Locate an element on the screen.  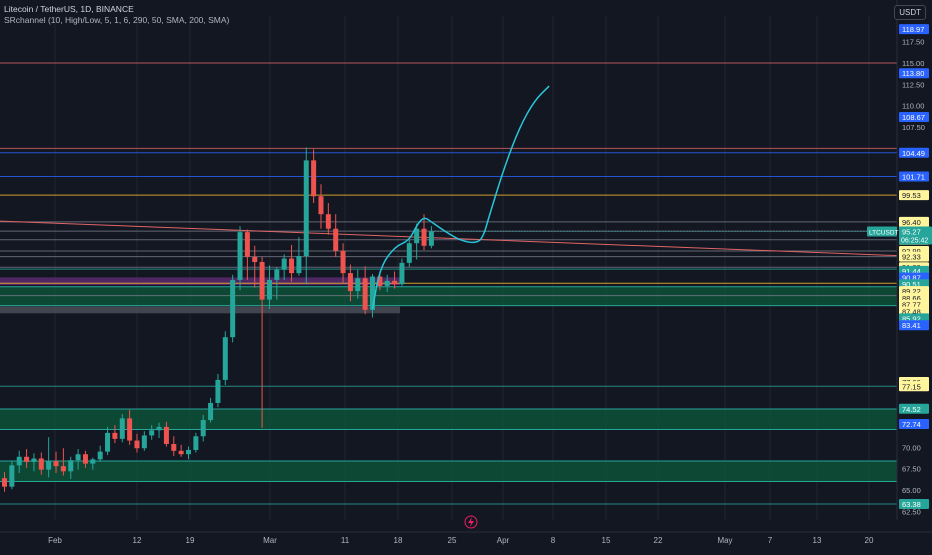
price-axis-label: 87.77 is located at coordinates (911, 305).